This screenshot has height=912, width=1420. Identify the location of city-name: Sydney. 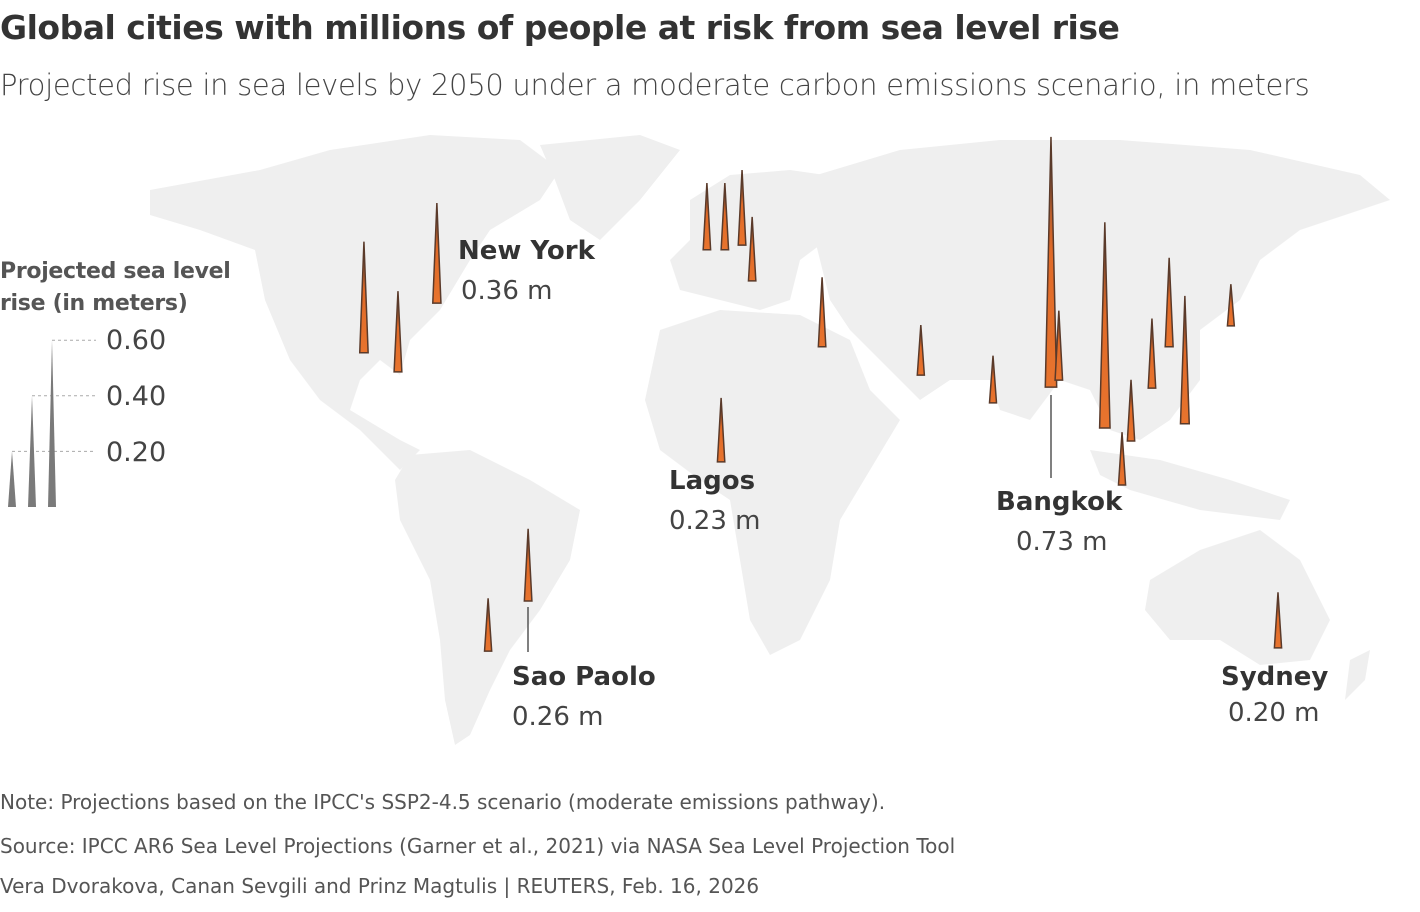
(1275, 677).